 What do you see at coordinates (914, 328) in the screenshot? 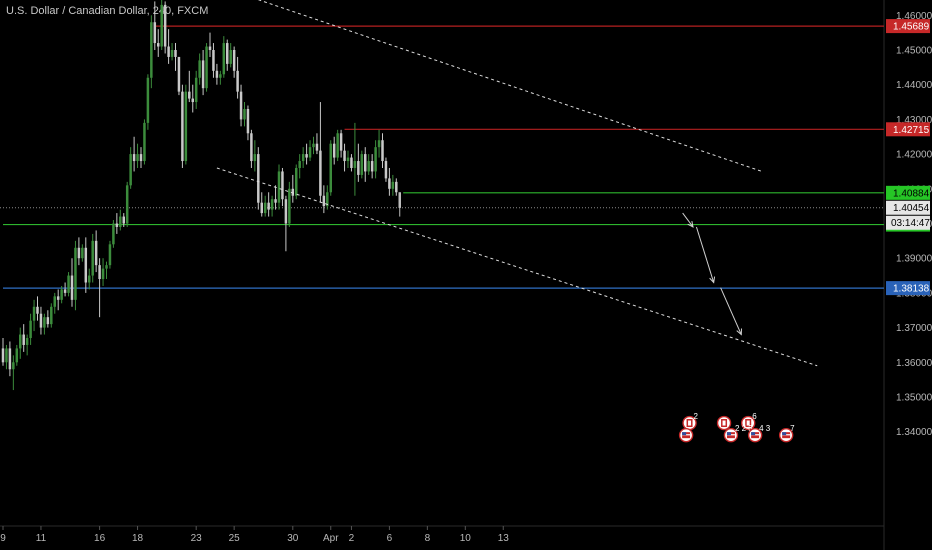
I see `price-tick-label: 1.37000` at bounding box center [914, 328].